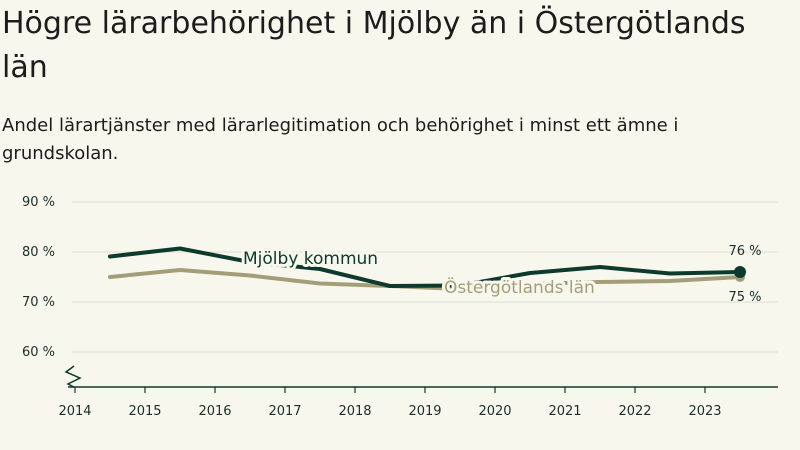 Image resolution: width=800 pixels, height=450 pixels. I want to click on x-tick-label: 2015, so click(144, 411).